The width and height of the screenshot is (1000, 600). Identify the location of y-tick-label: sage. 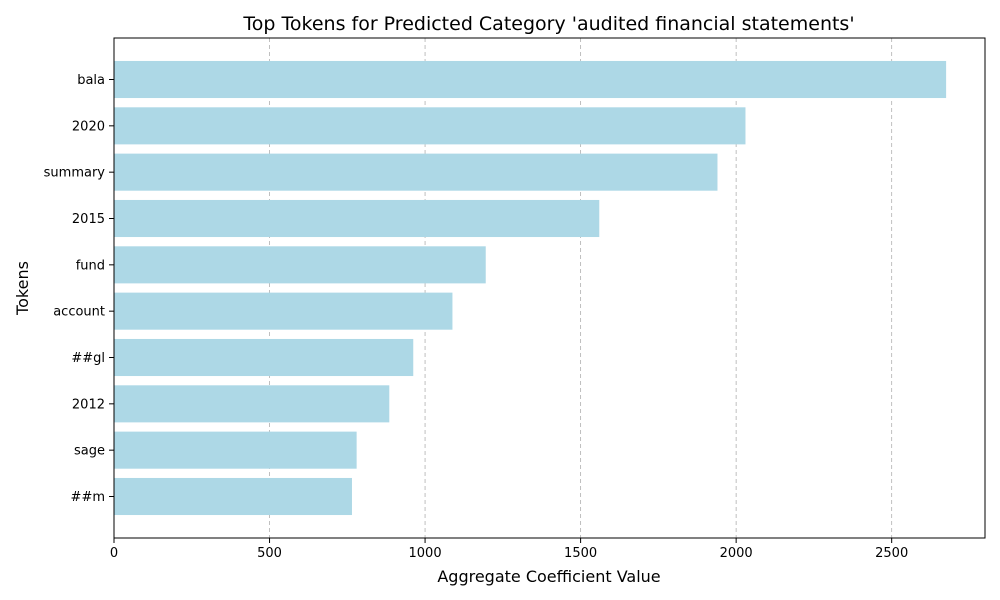
(89, 451).